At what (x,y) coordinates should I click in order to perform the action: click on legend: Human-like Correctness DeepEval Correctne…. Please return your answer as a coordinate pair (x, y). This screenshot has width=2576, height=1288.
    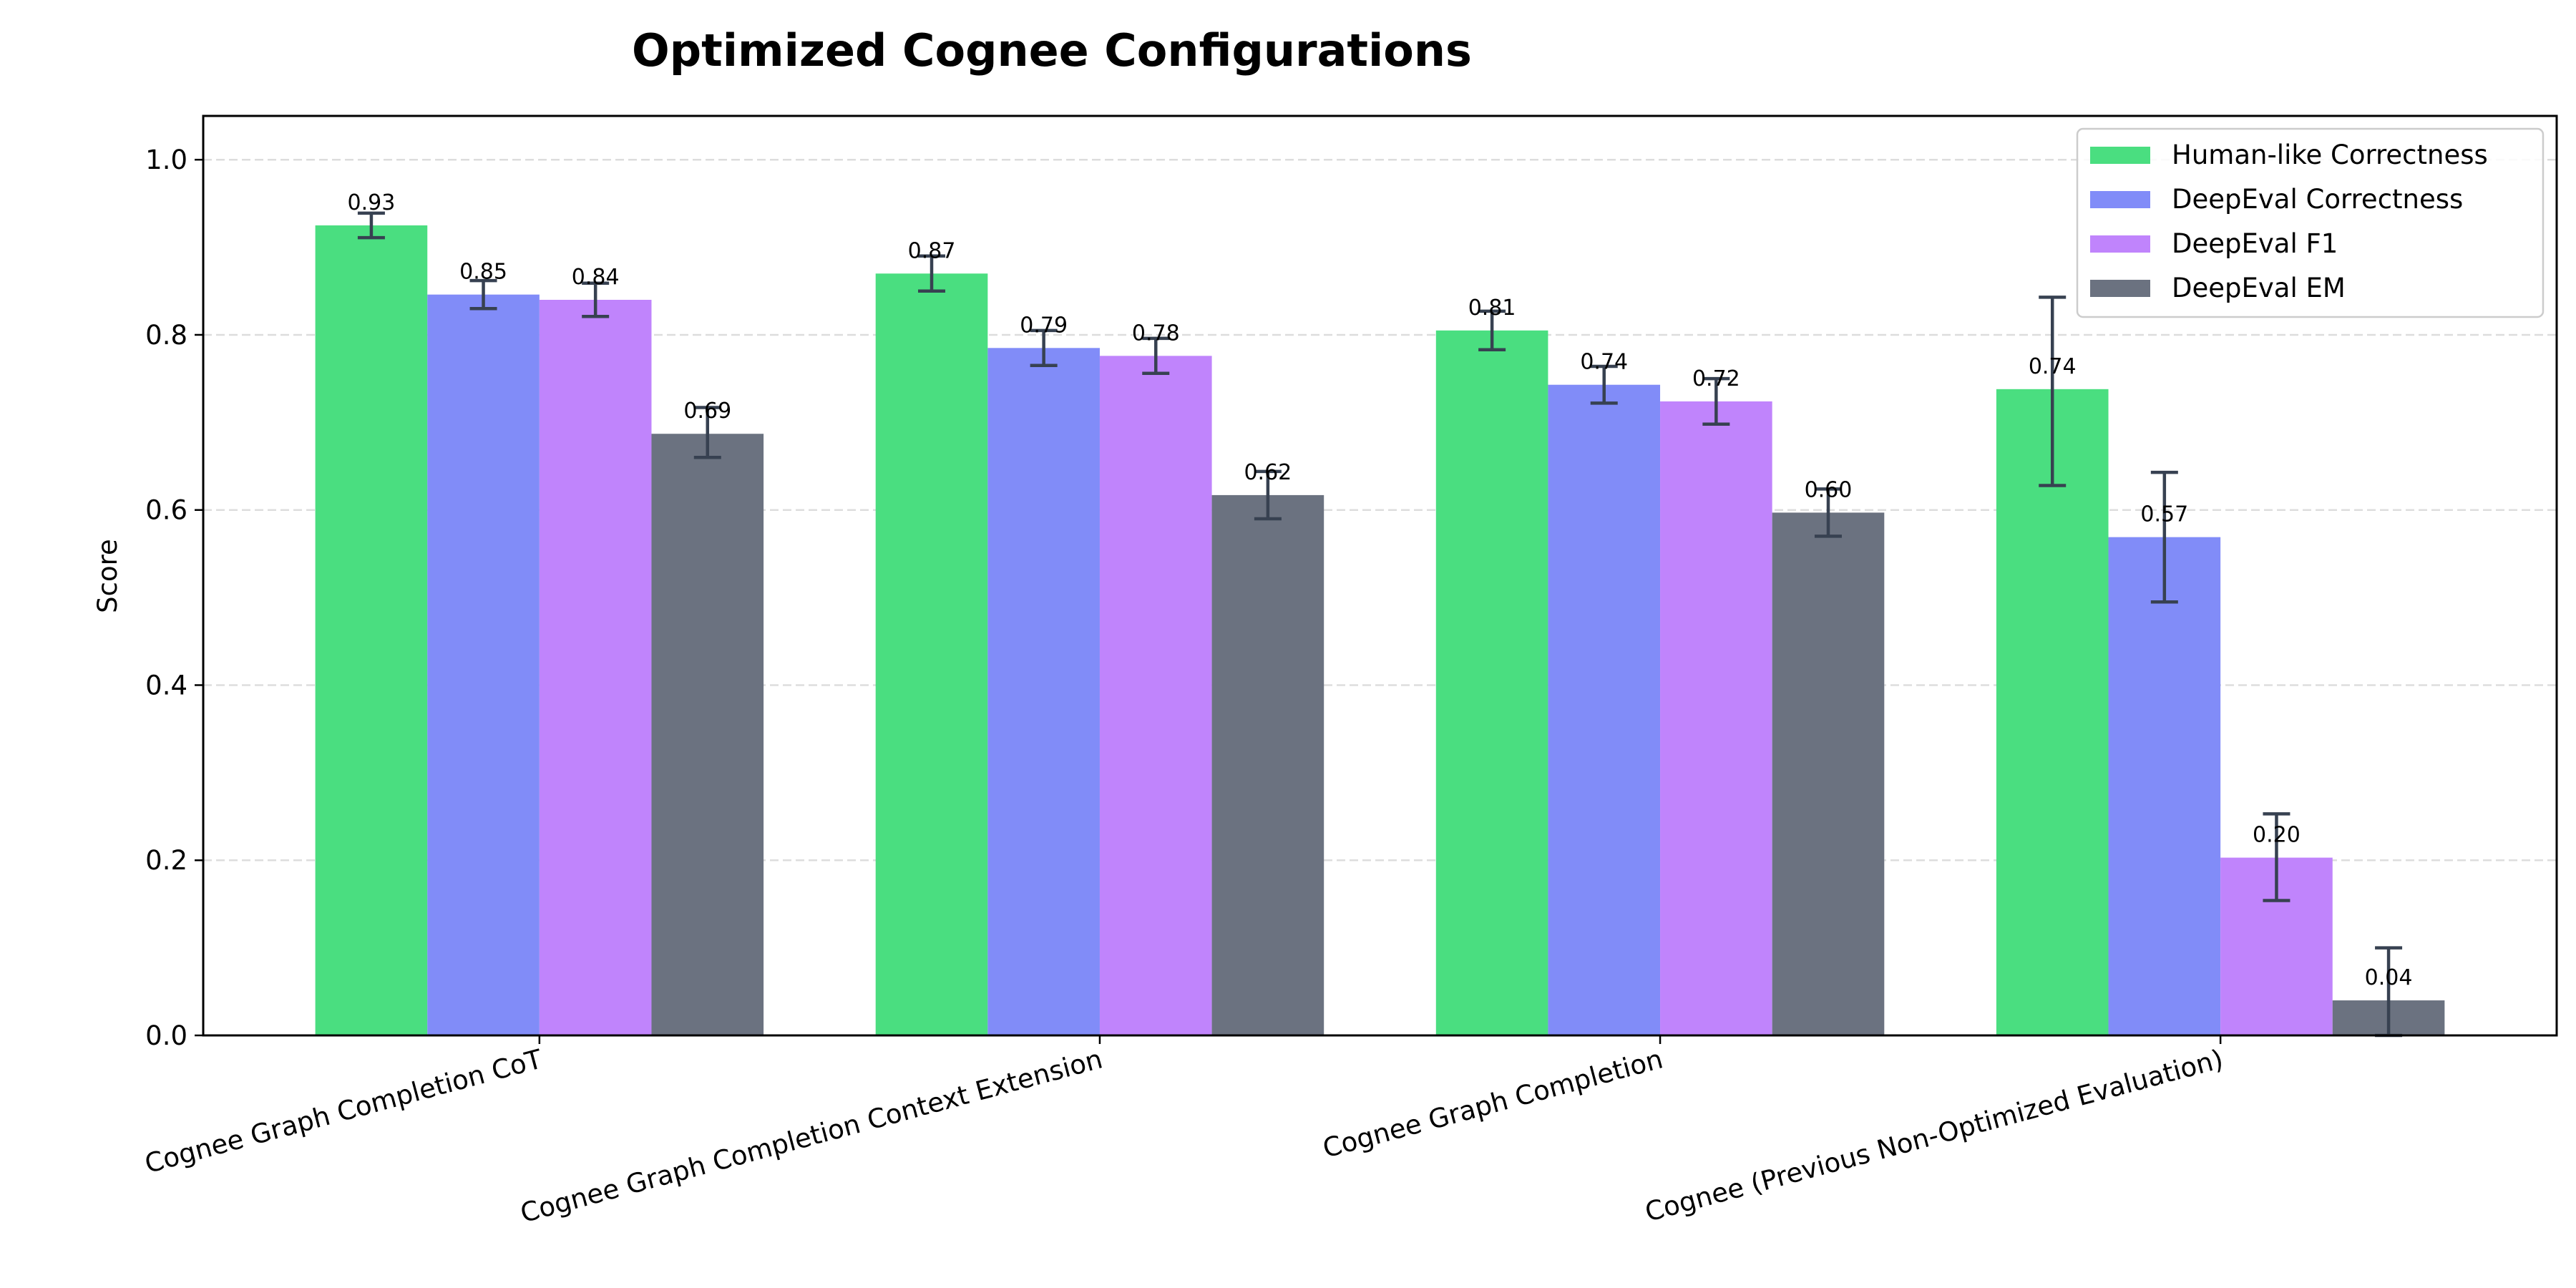
    Looking at the image, I should click on (2310, 222).